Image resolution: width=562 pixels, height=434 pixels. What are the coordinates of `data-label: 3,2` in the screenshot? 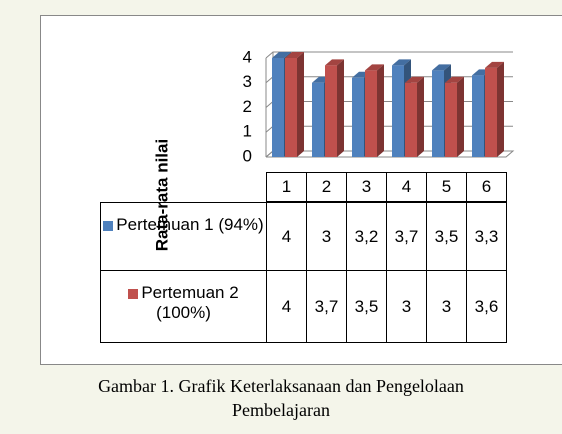 It's located at (366, 236).